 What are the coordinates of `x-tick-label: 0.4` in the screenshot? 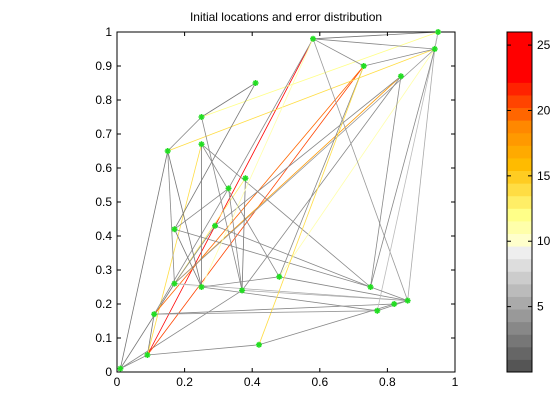 It's located at (252, 382).